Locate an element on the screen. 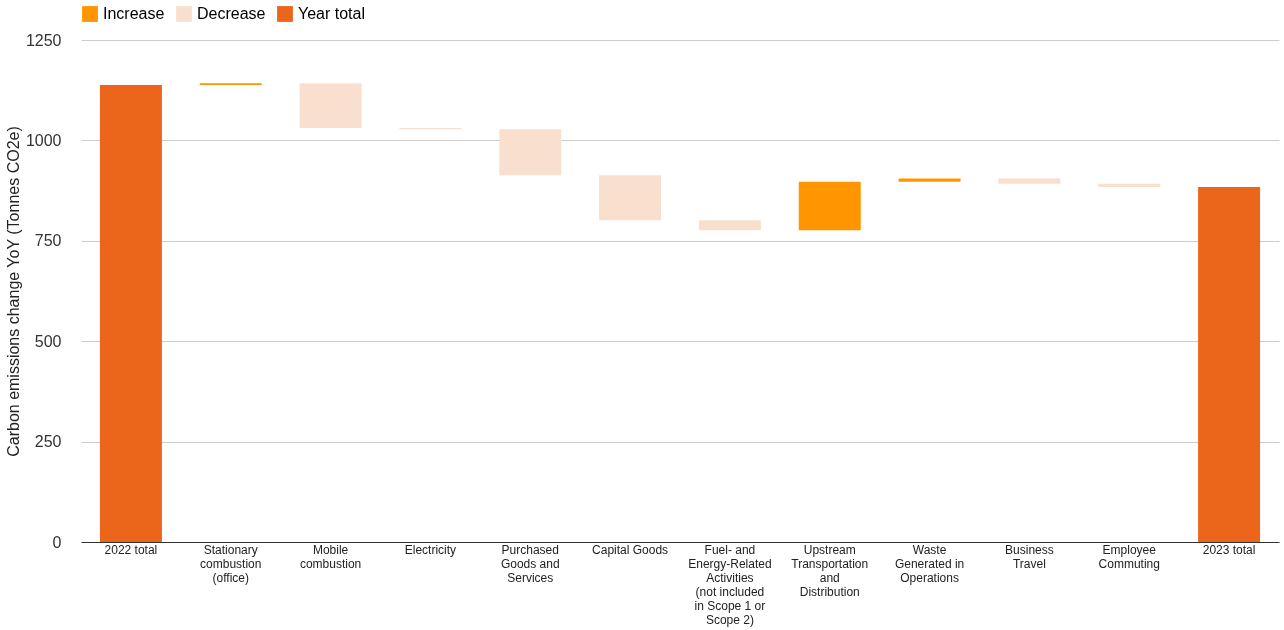 This screenshot has height=630, width=1284. x-tick-label: Business Travel is located at coordinates (1029, 556).